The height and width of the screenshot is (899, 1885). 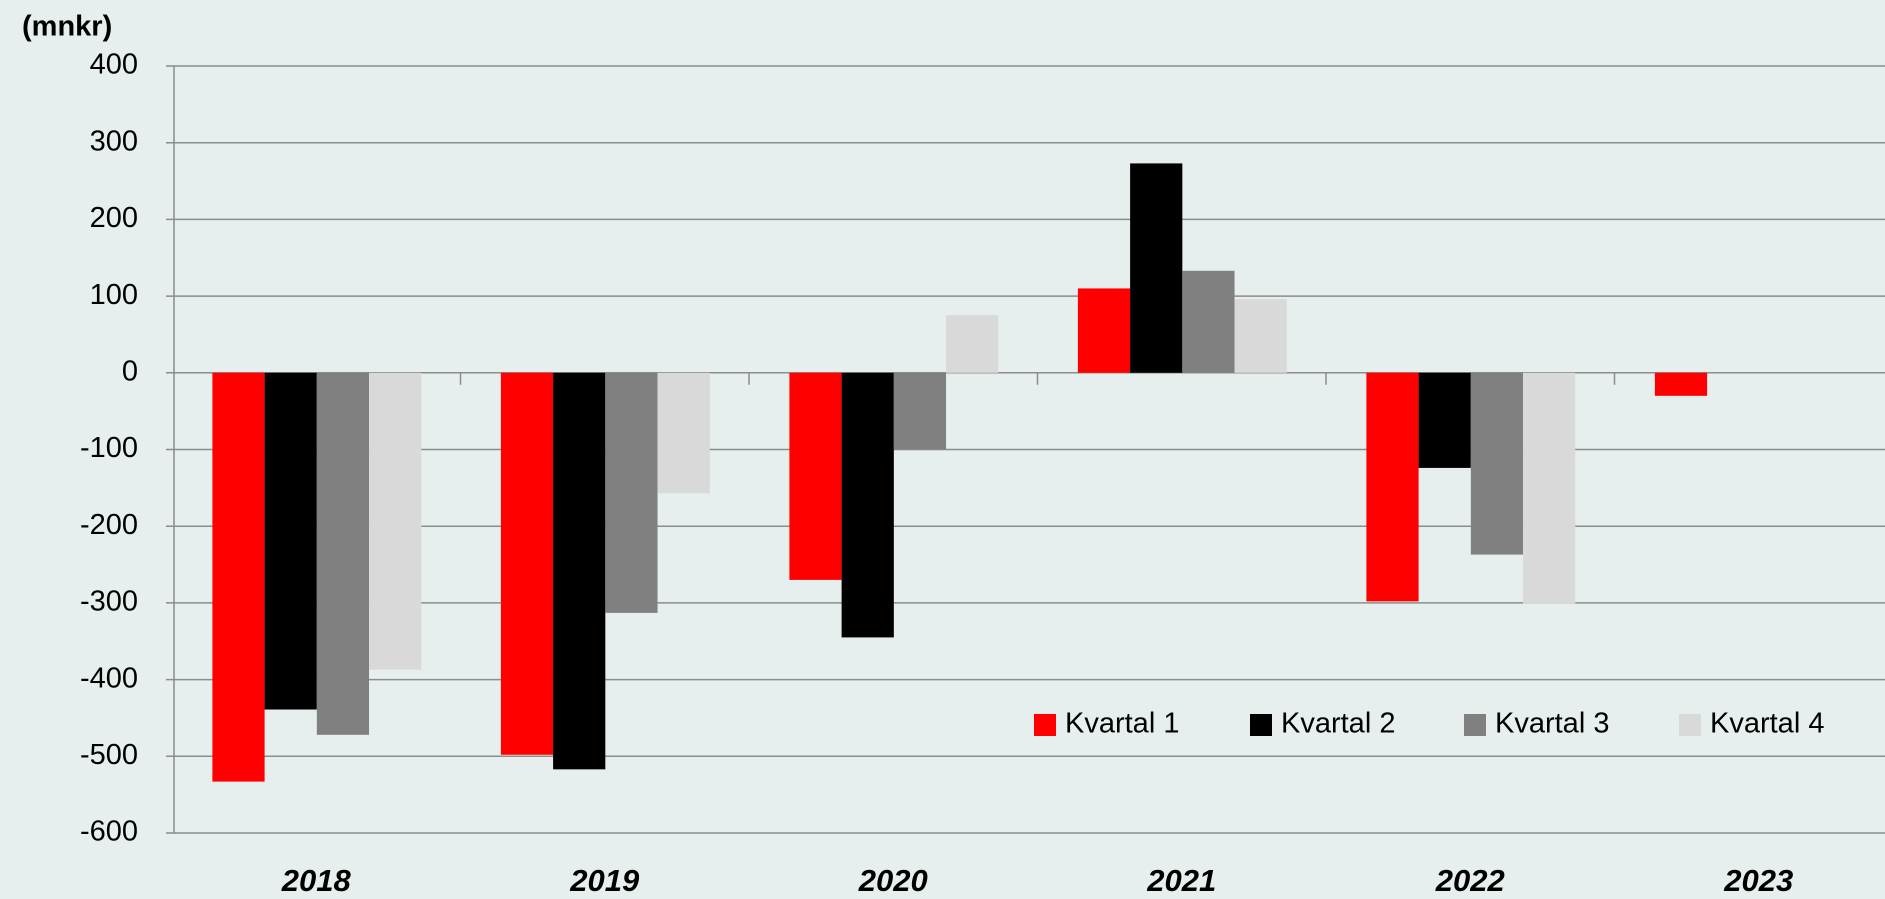 I want to click on y-tick-label: -200, so click(x=109, y=525).